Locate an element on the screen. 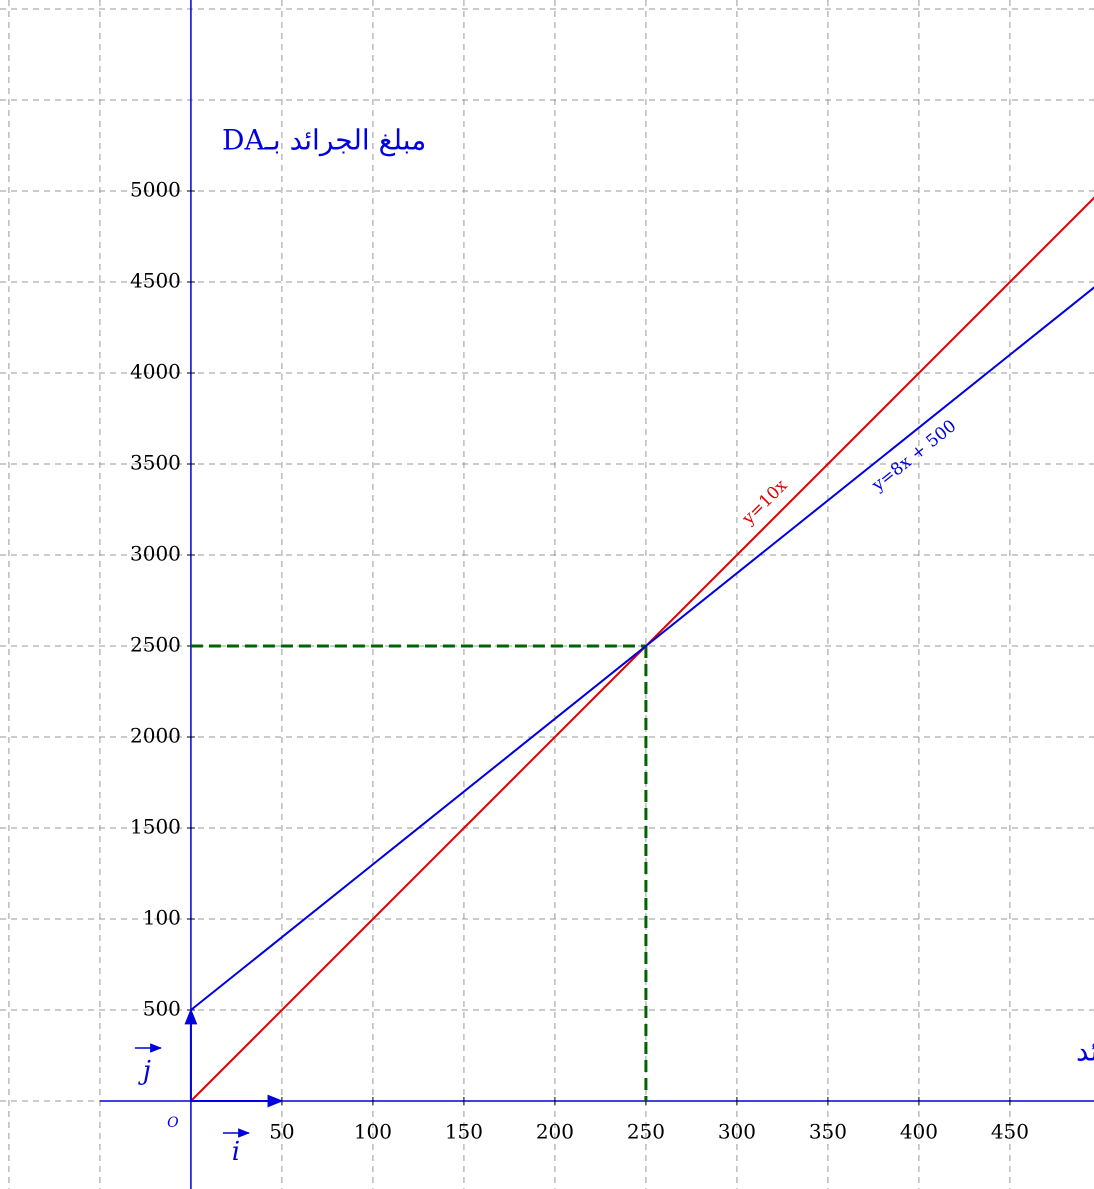  series-label: y=10x is located at coordinates (765, 502).